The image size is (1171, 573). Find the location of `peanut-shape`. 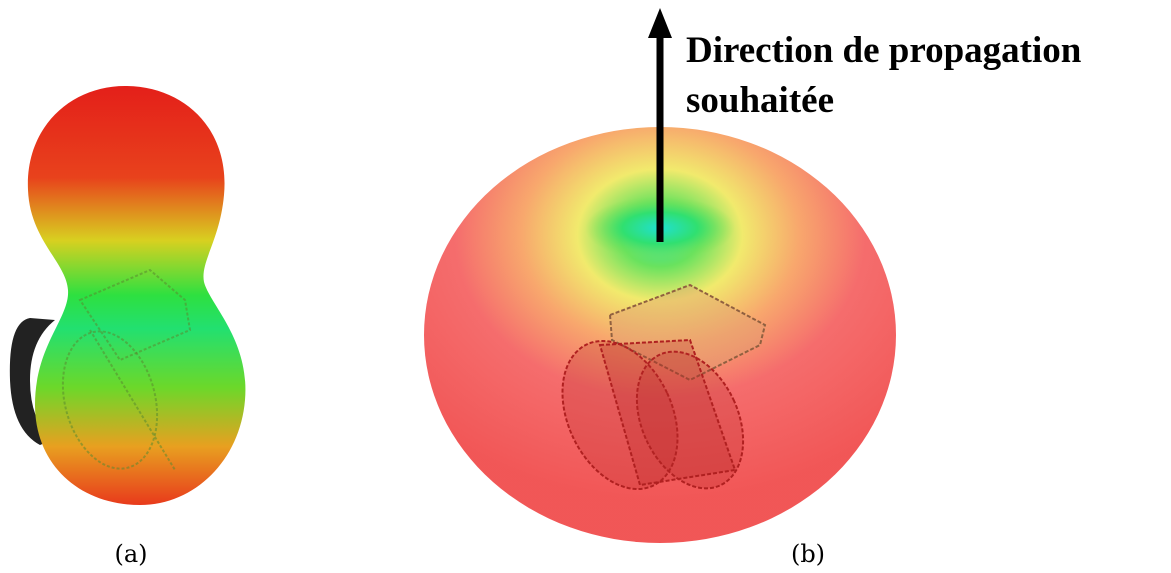

peanut-shape is located at coordinates (136, 295).